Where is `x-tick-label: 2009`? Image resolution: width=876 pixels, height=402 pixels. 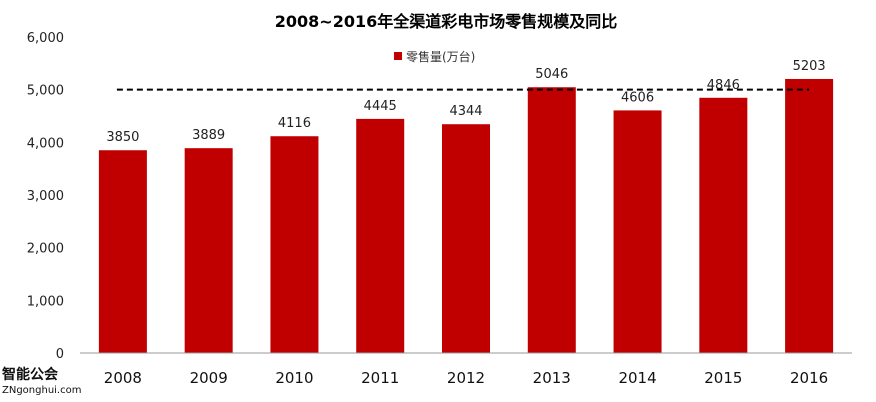
x-tick-label: 2009 is located at coordinates (209, 378).